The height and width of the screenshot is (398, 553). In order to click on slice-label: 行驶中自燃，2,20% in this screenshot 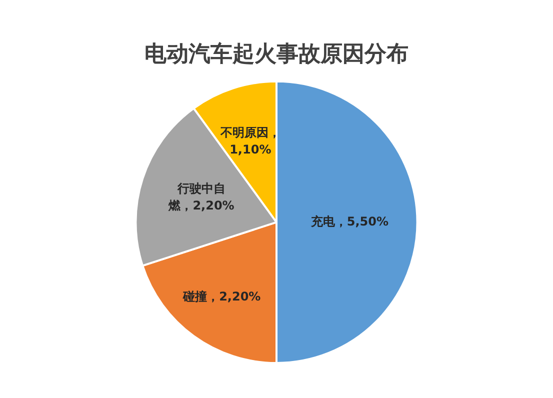, I will do `click(201, 196)`.